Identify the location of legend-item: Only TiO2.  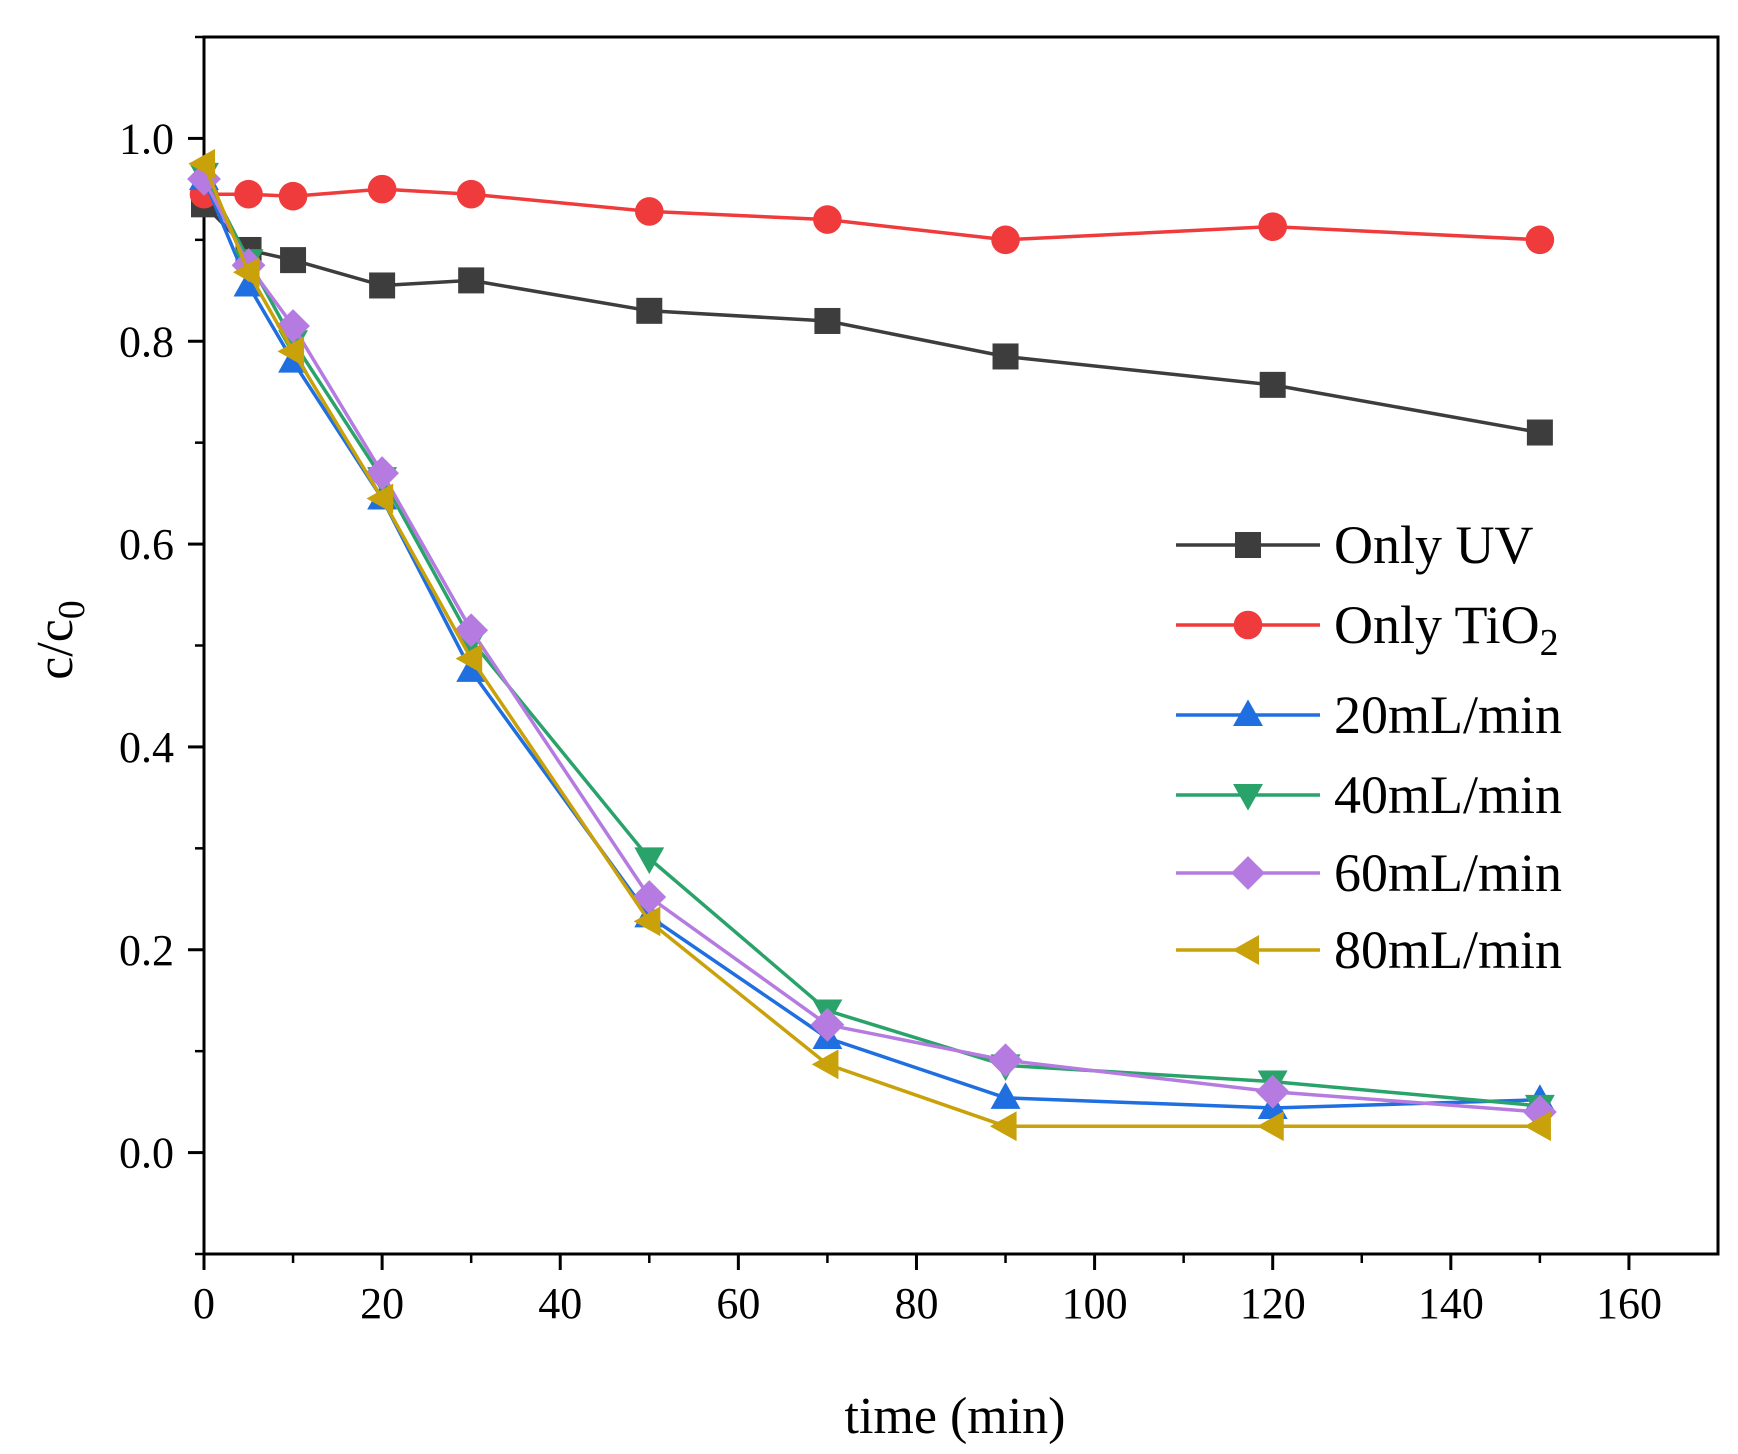
(1367, 629).